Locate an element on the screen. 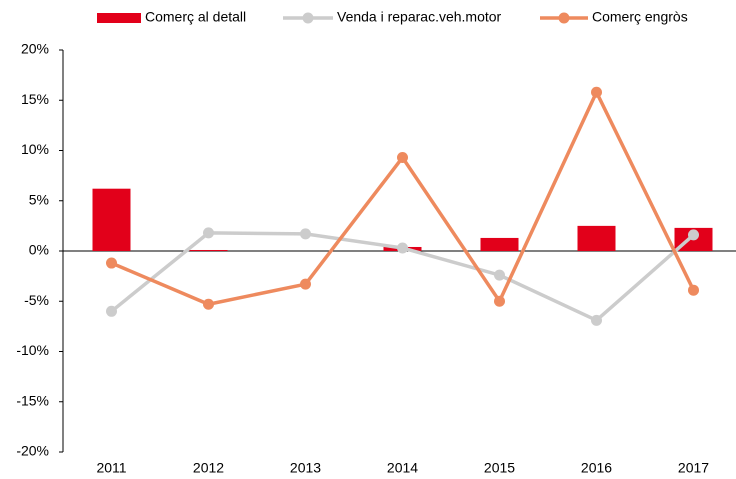 The image size is (736, 479). y-tick-label: 0% is located at coordinates (39, 250).